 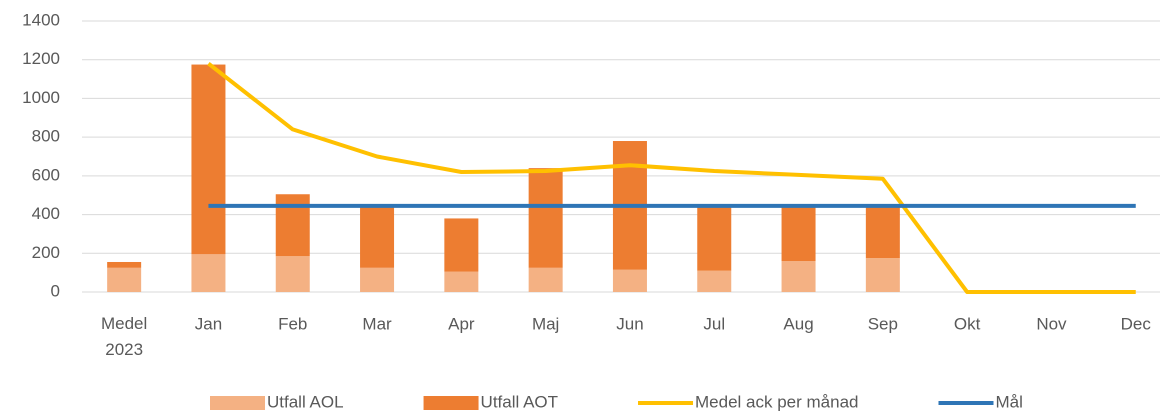 What do you see at coordinates (967, 323) in the screenshot?
I see `x-tick-label: Okt` at bounding box center [967, 323].